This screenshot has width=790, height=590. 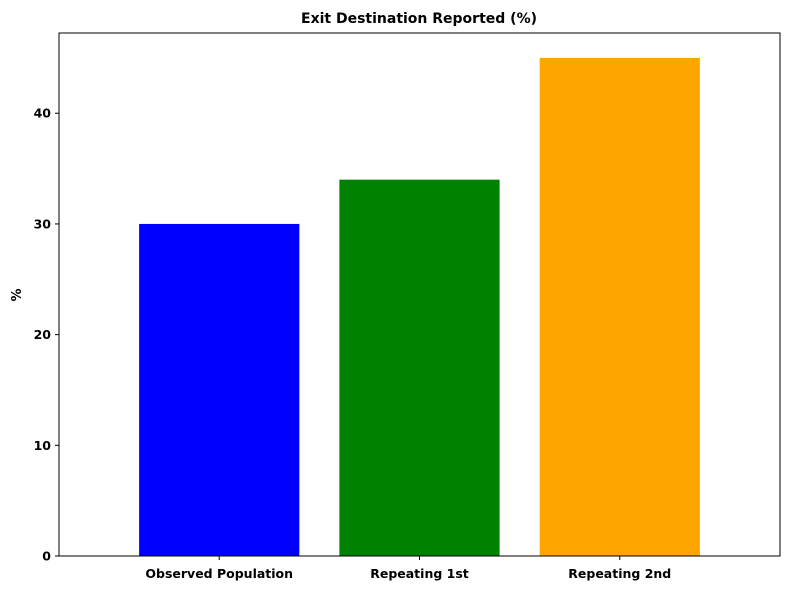 I want to click on bar-observed-population, so click(x=219, y=389).